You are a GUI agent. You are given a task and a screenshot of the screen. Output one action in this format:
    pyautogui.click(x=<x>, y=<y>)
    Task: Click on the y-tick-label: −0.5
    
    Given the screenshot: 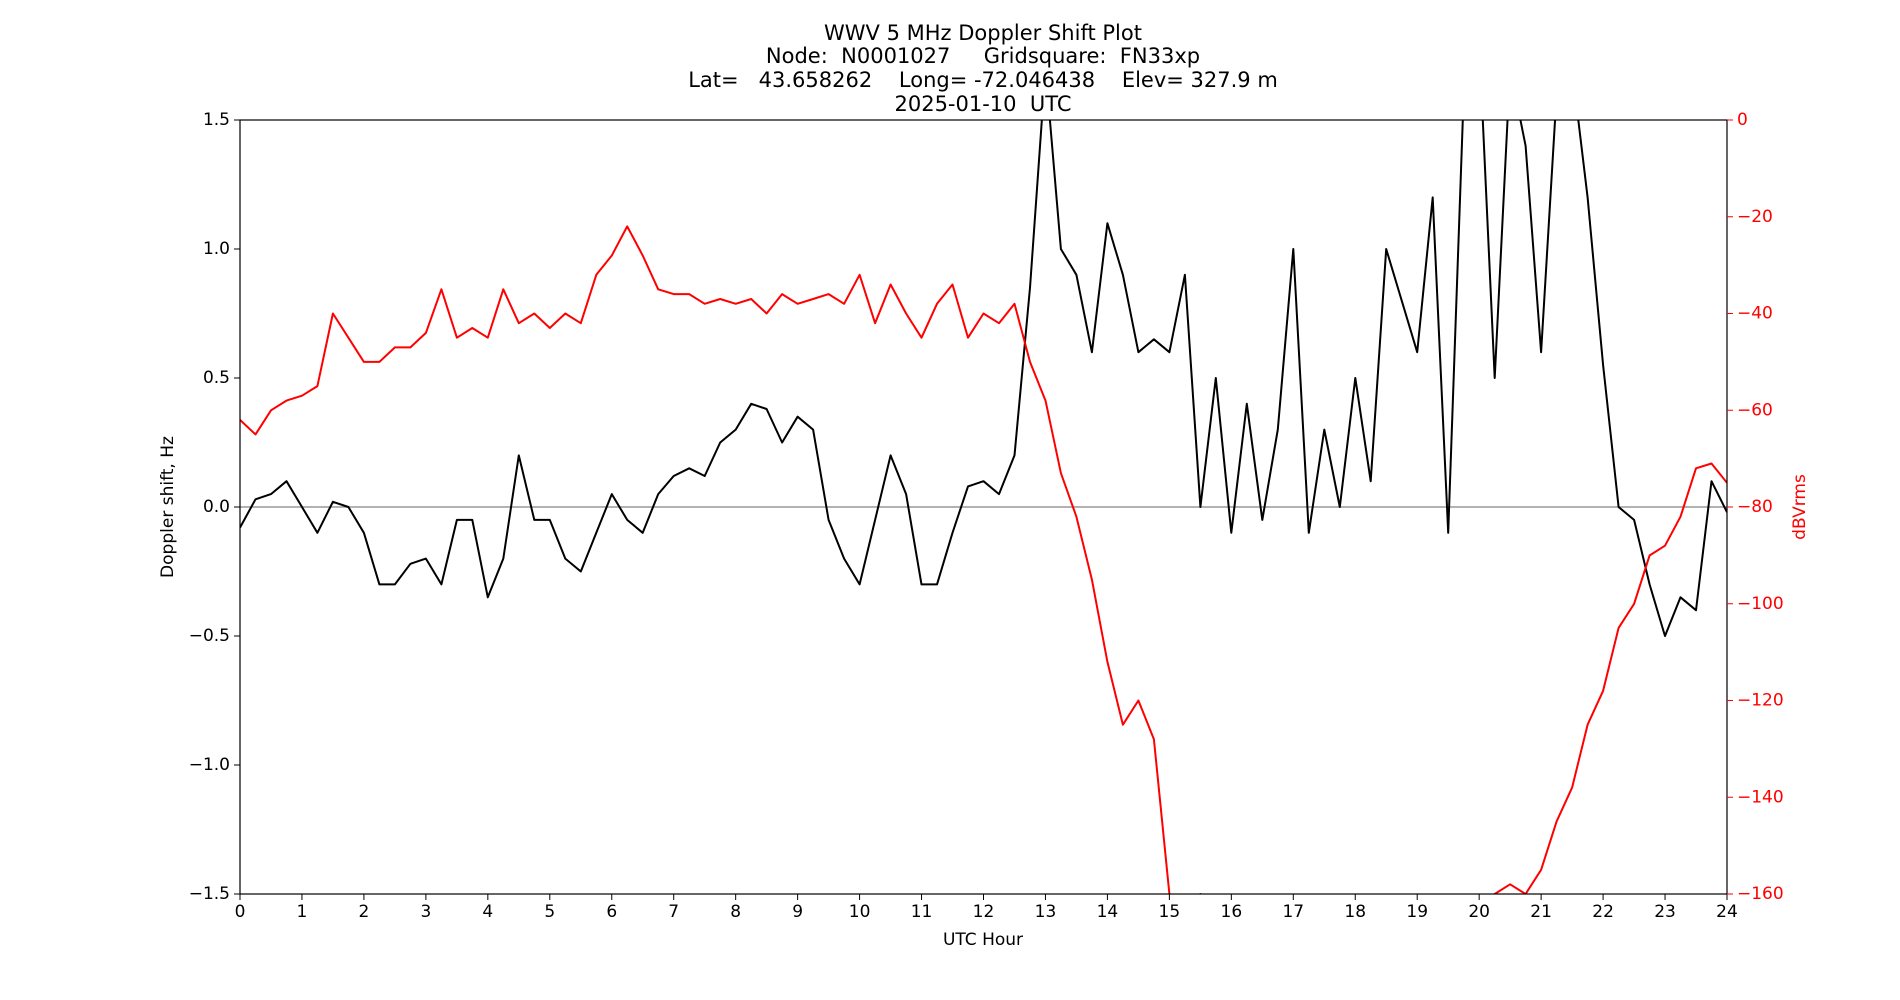 What is the action you would take?
    pyautogui.click(x=209, y=636)
    